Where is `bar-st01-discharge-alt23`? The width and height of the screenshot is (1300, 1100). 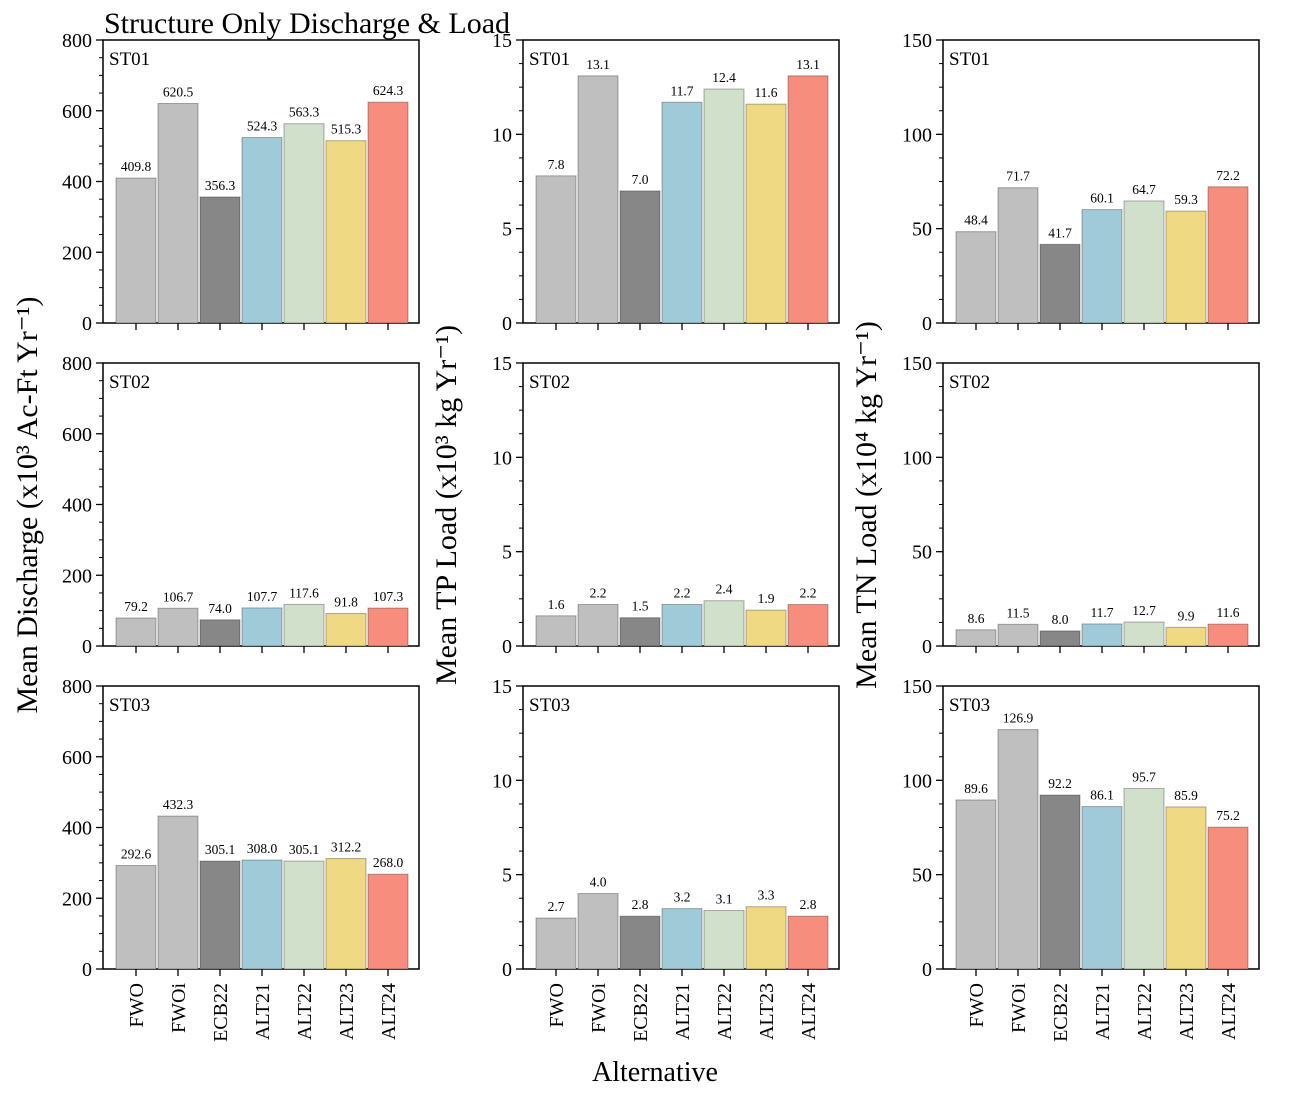
bar-st01-discharge-alt23 is located at coordinates (346, 232).